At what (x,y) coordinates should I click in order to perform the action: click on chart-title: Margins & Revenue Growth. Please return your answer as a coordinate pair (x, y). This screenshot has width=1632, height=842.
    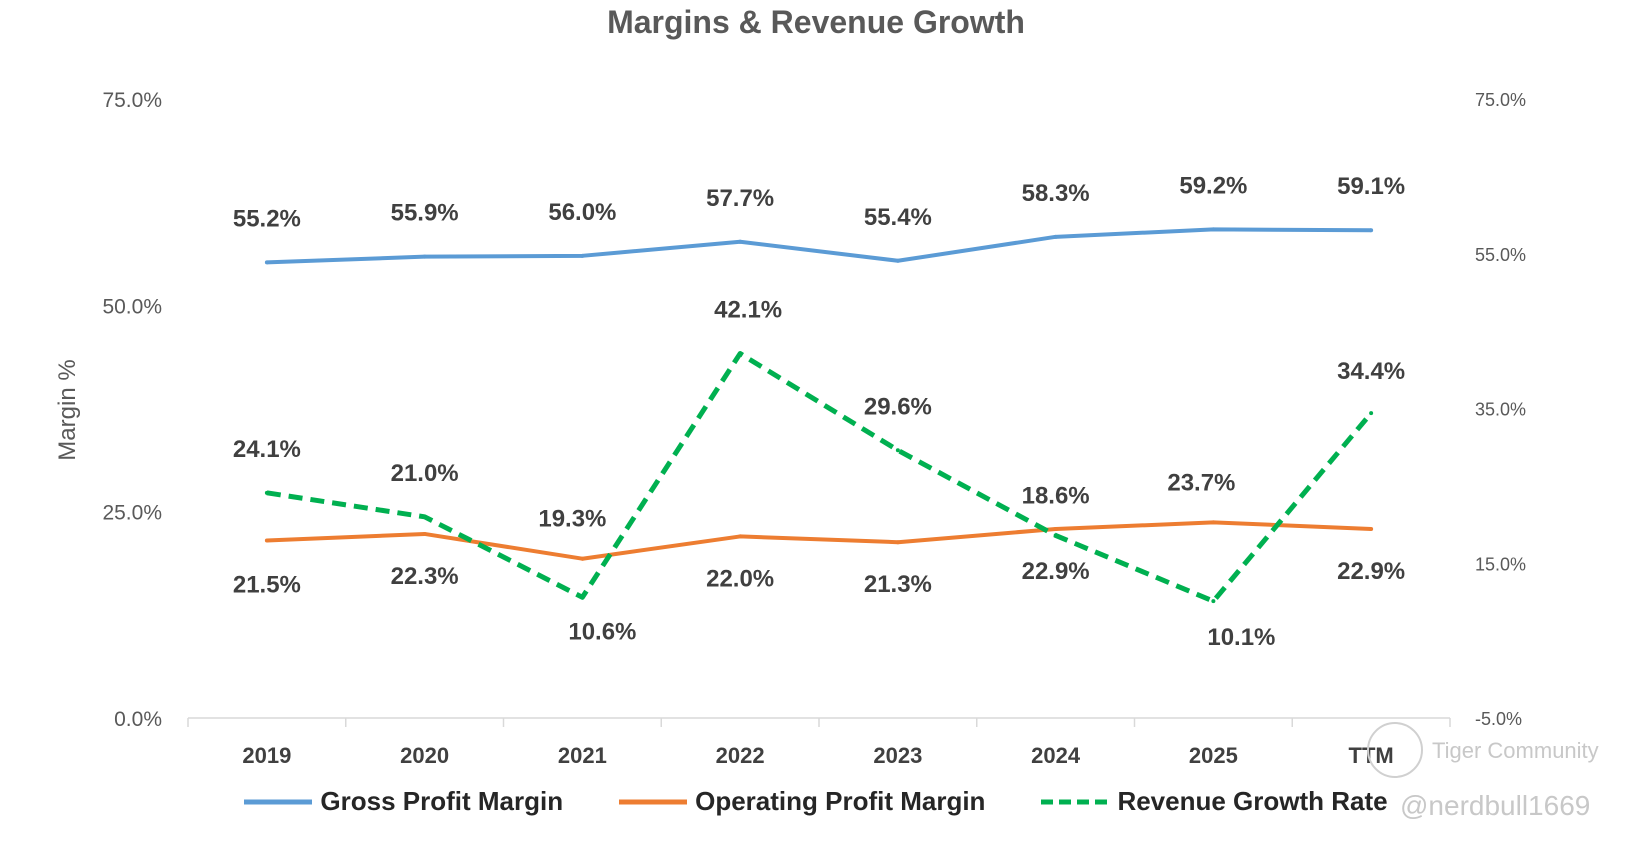
    Looking at the image, I should click on (816, 22).